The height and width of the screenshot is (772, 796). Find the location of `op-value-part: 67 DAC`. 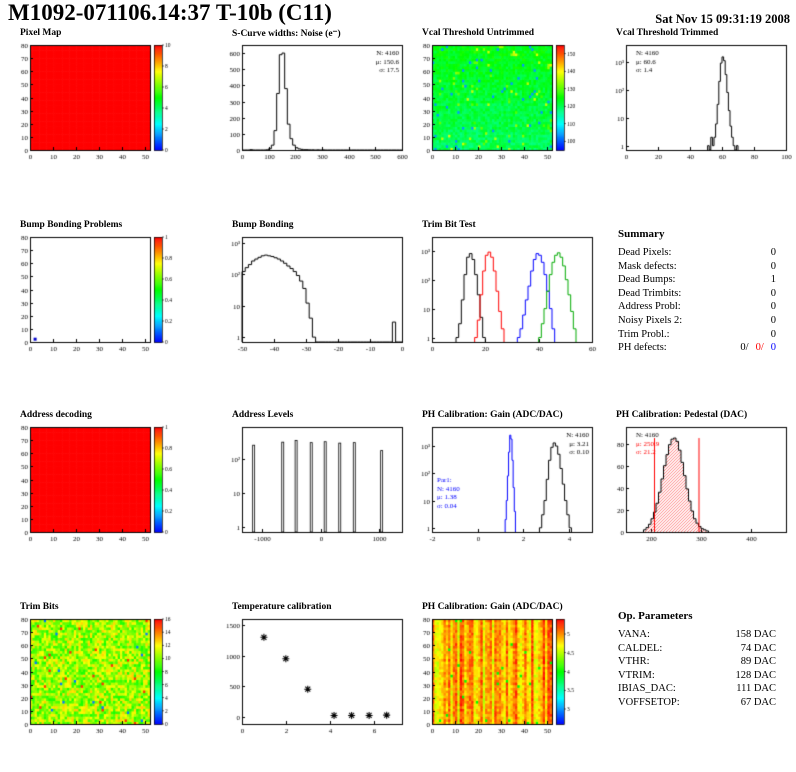

op-value-part: 67 DAC is located at coordinates (758, 702).